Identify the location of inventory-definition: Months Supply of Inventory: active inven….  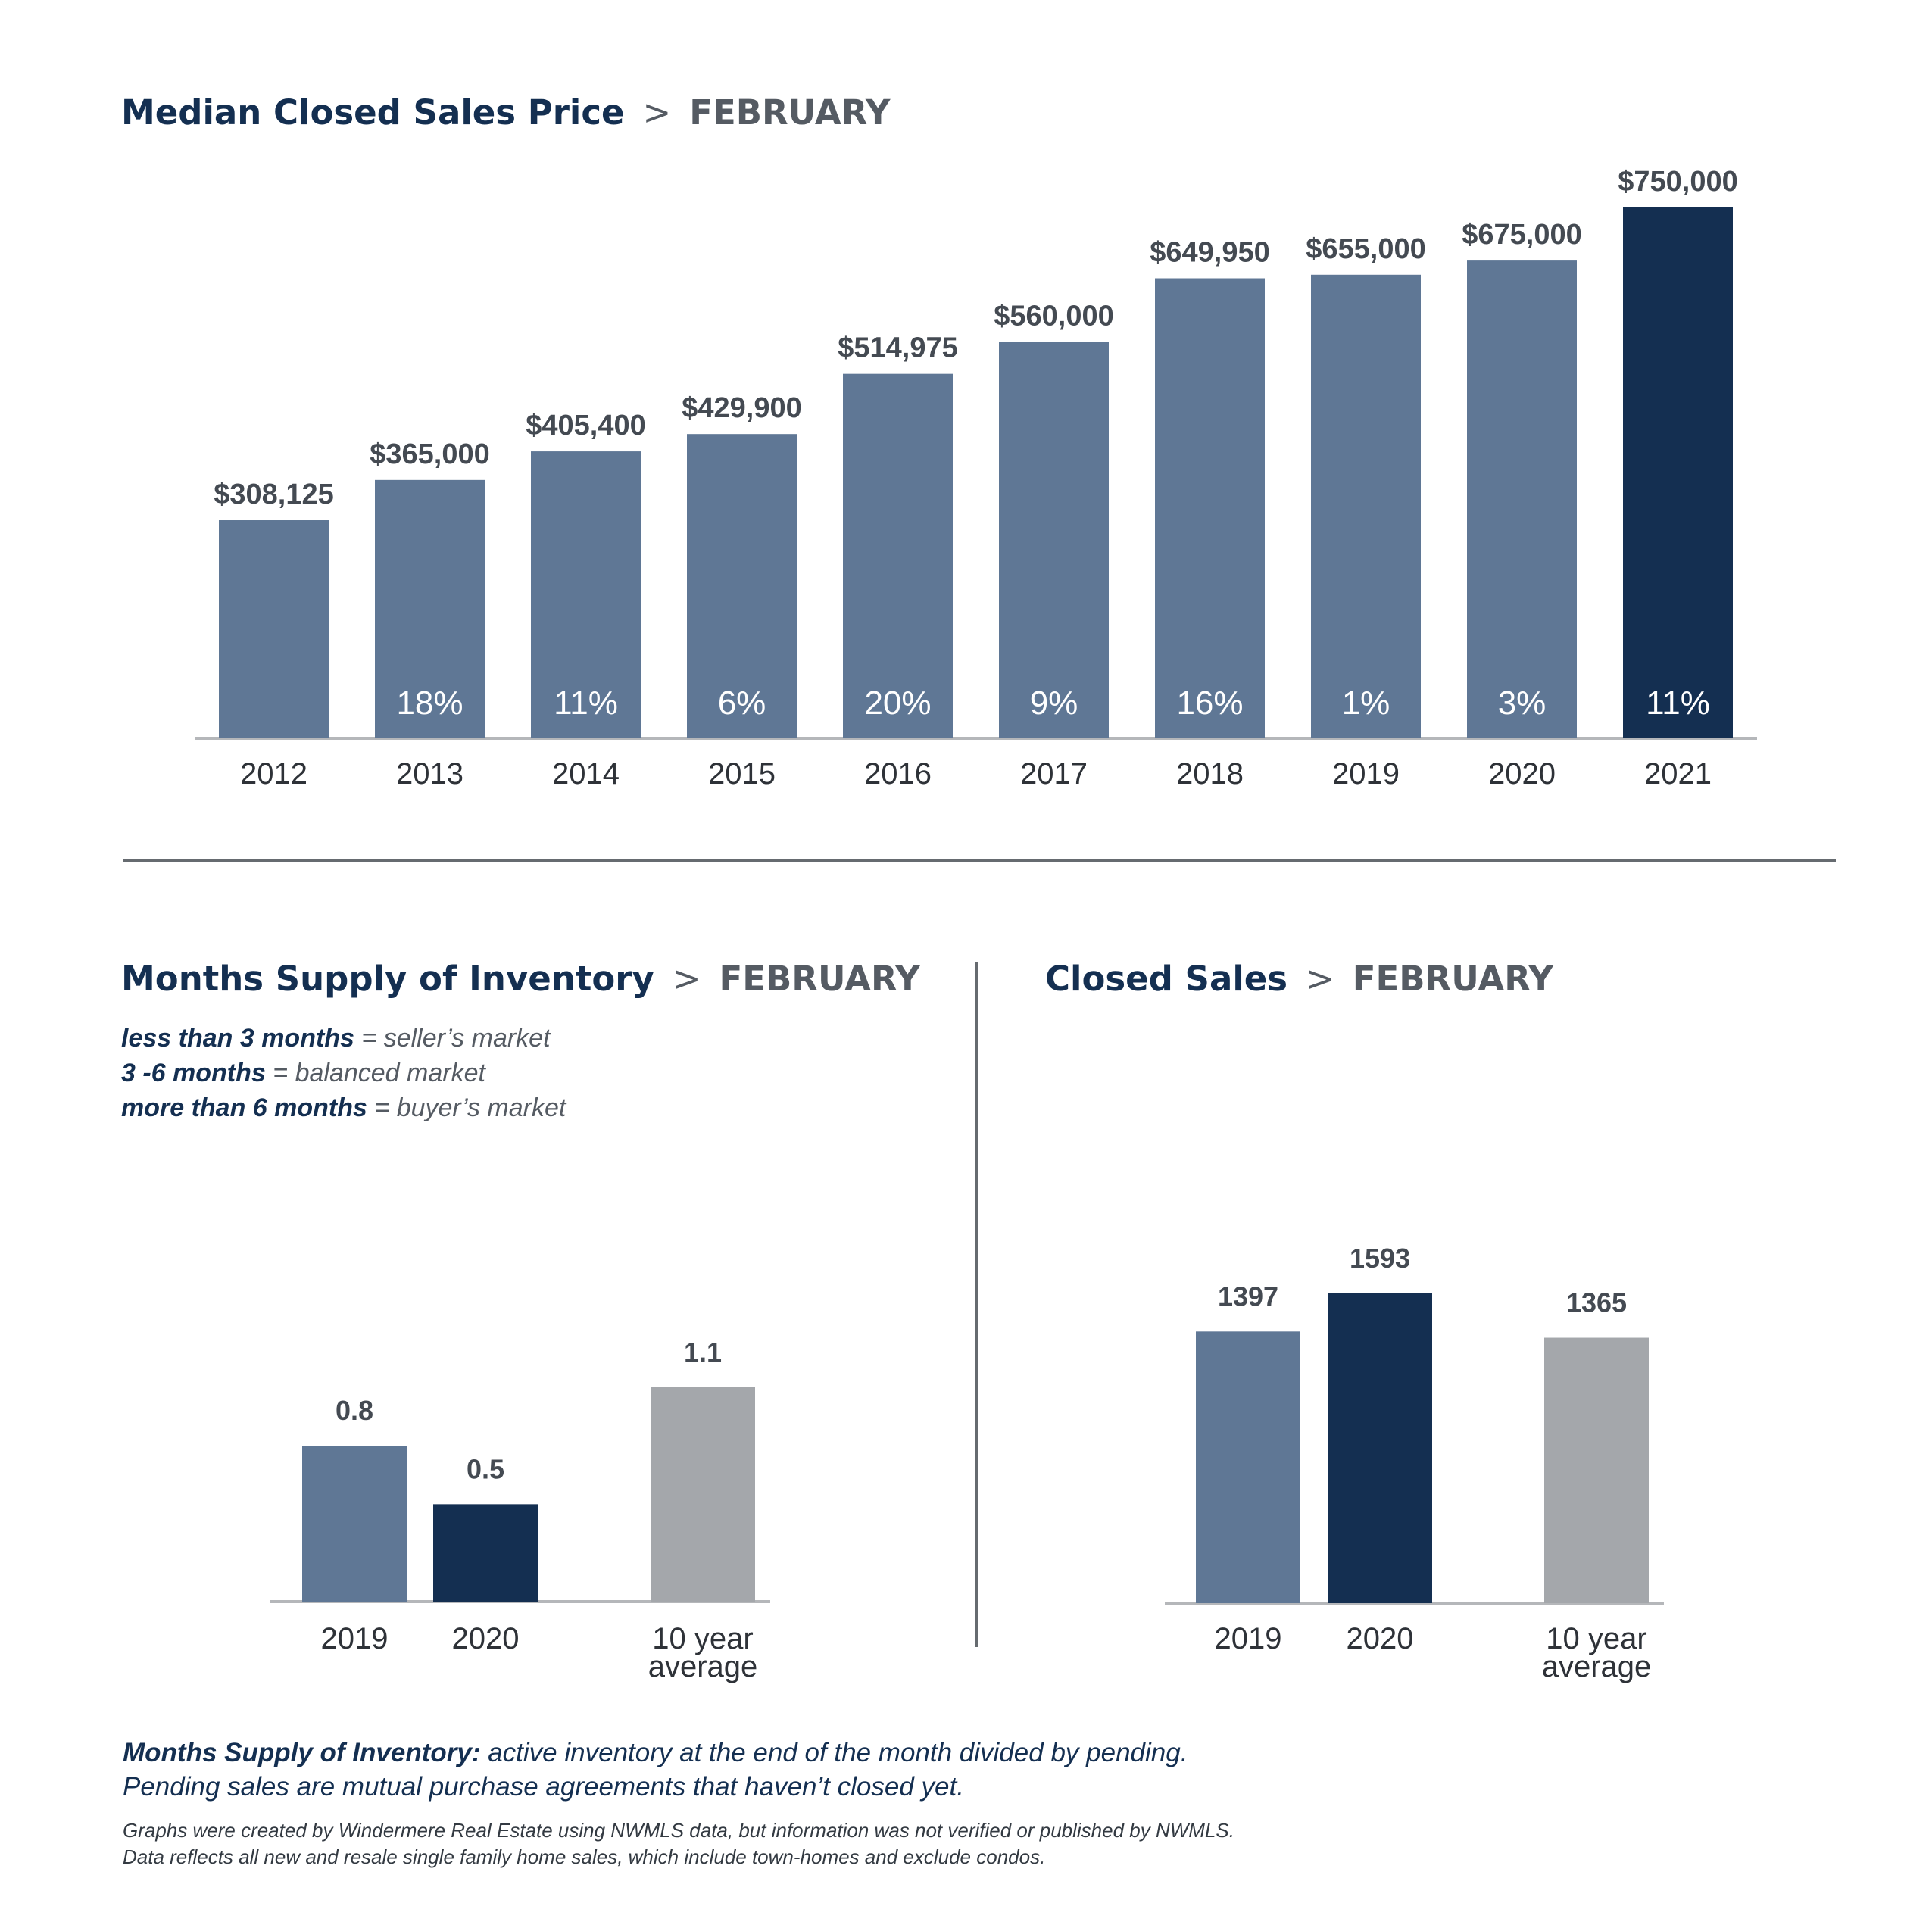
(655, 1770).